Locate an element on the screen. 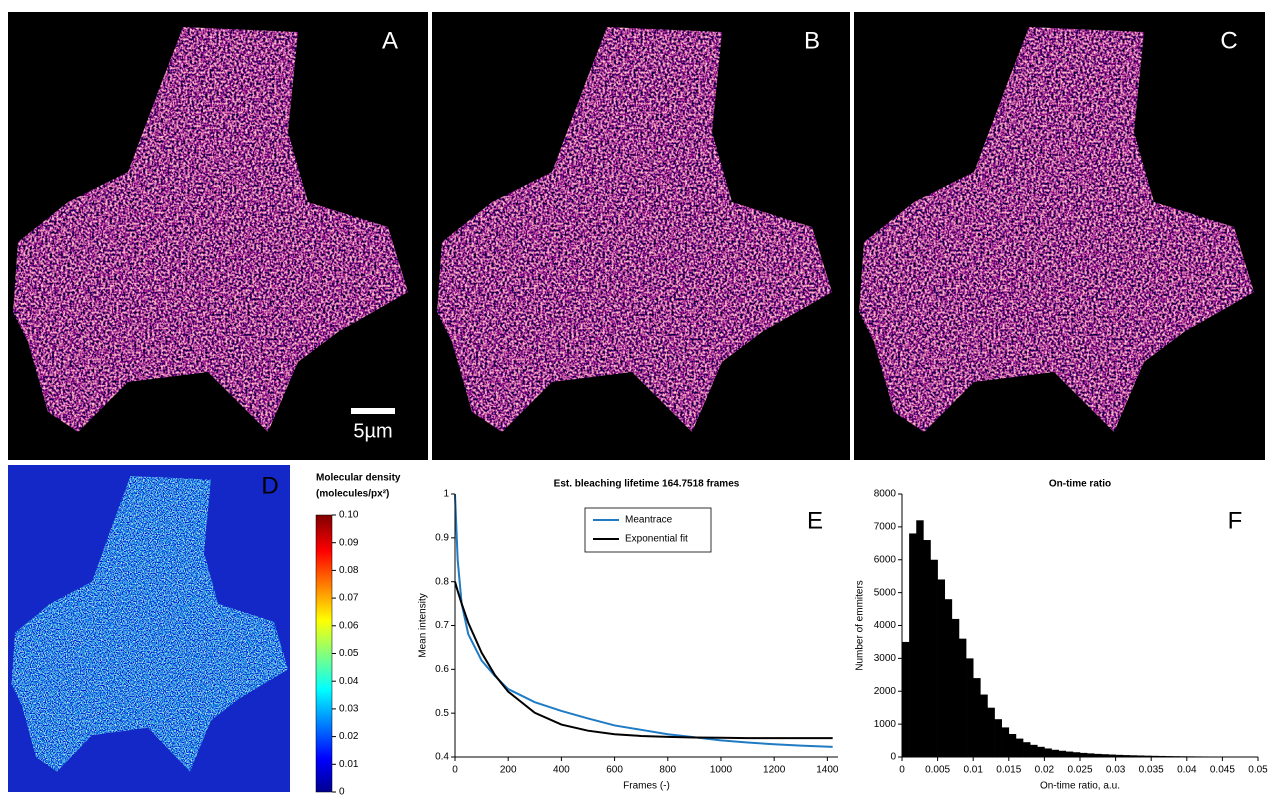  y-tick-label: 0.7 is located at coordinates (442, 625).